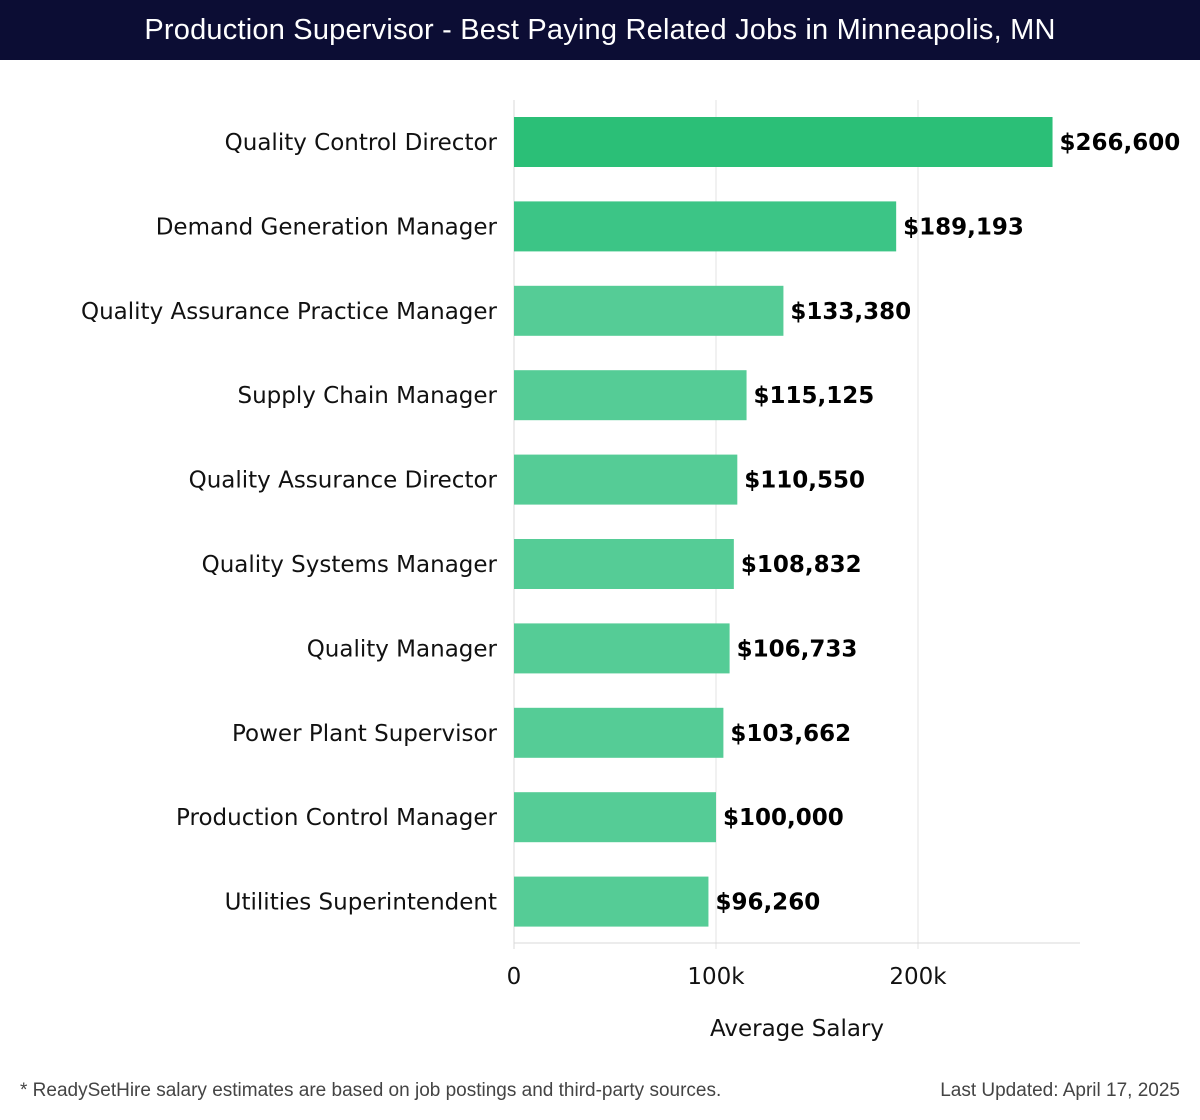 The height and width of the screenshot is (1120, 1200). I want to click on value-label-9: $96,260, so click(767, 903).